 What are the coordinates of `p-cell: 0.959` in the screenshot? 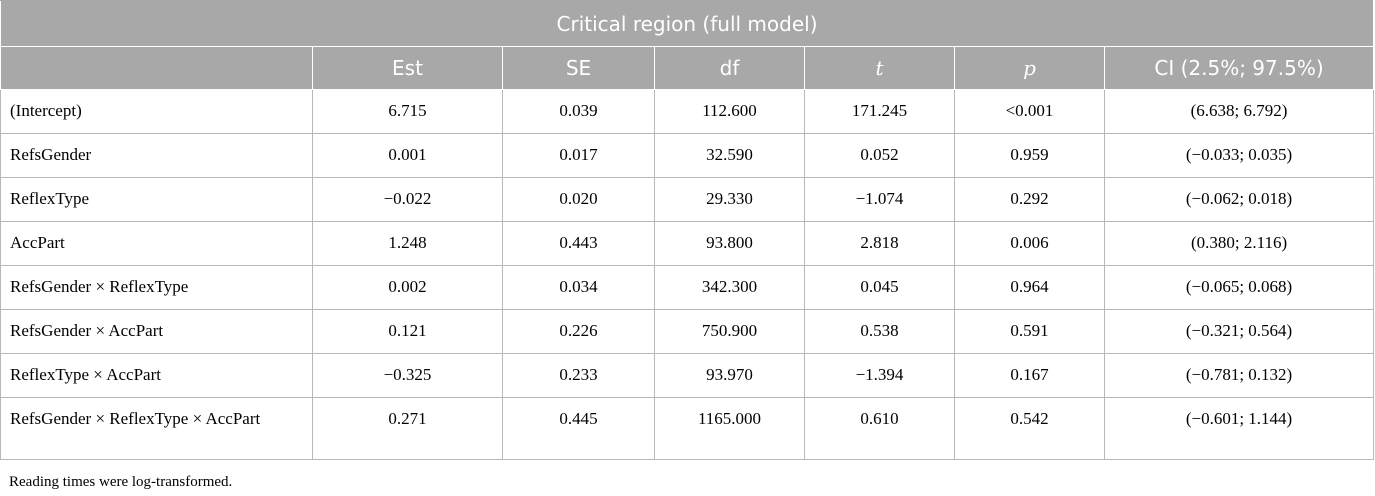 It's located at (1029, 155).